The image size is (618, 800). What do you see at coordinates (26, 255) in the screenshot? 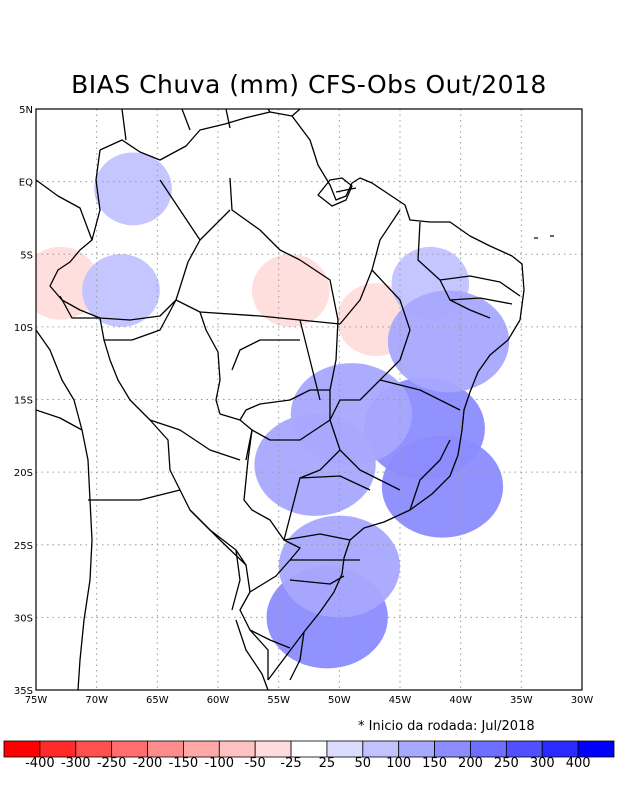
I see `lat-tick-label: 5S` at bounding box center [26, 255].